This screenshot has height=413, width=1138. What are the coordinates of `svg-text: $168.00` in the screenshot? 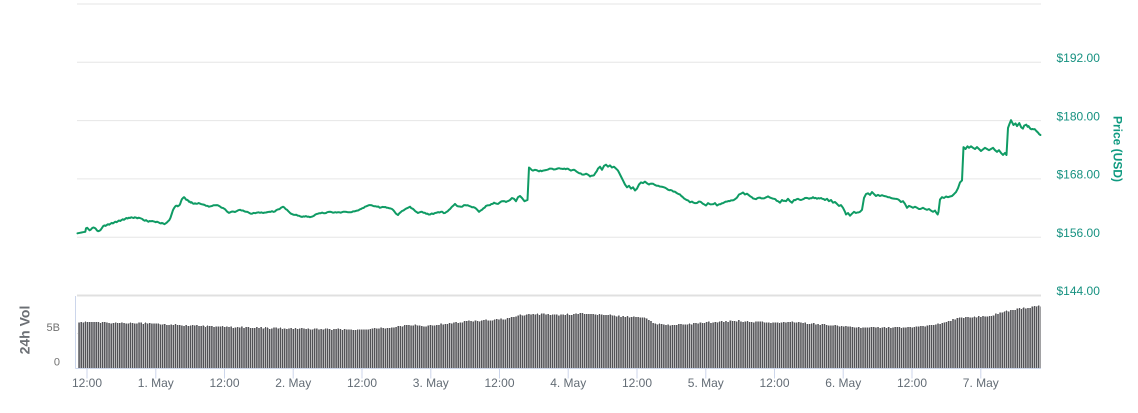 It's located at (1079, 175).